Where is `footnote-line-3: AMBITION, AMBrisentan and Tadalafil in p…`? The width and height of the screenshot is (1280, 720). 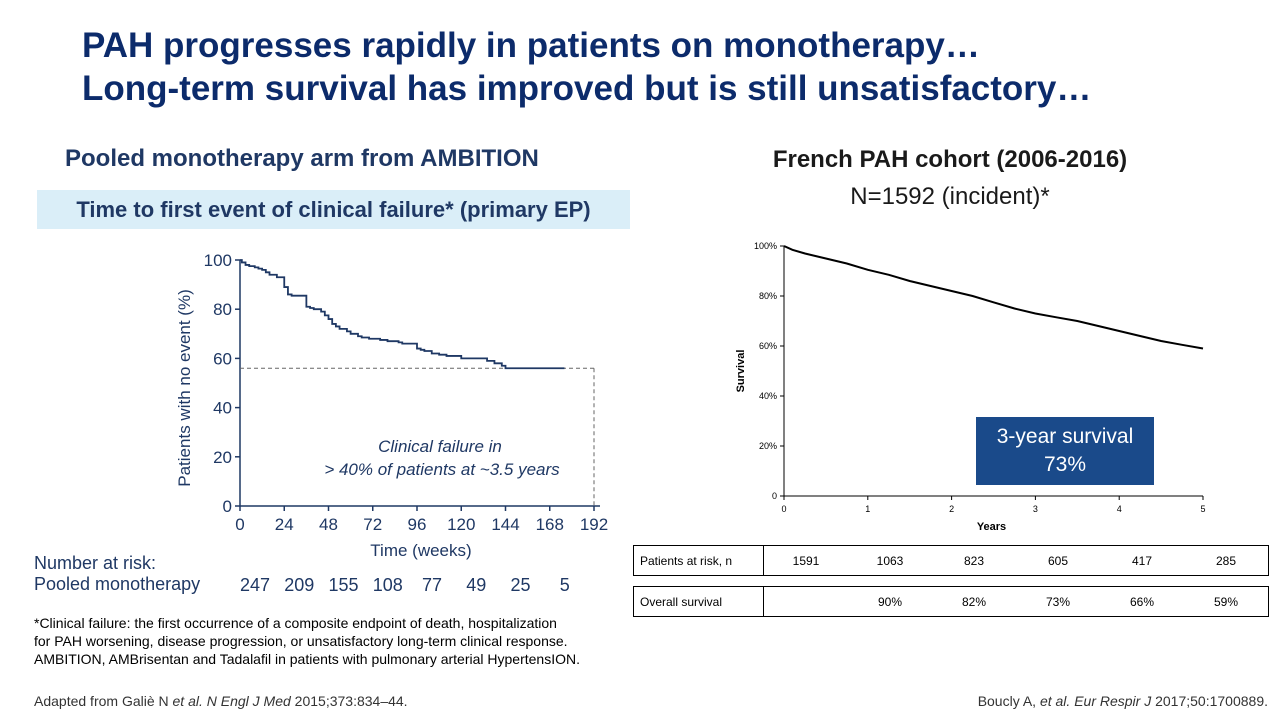
footnote-line-3: AMBITION, AMBrisentan and Tadalafil in p… is located at coordinates (307, 659).